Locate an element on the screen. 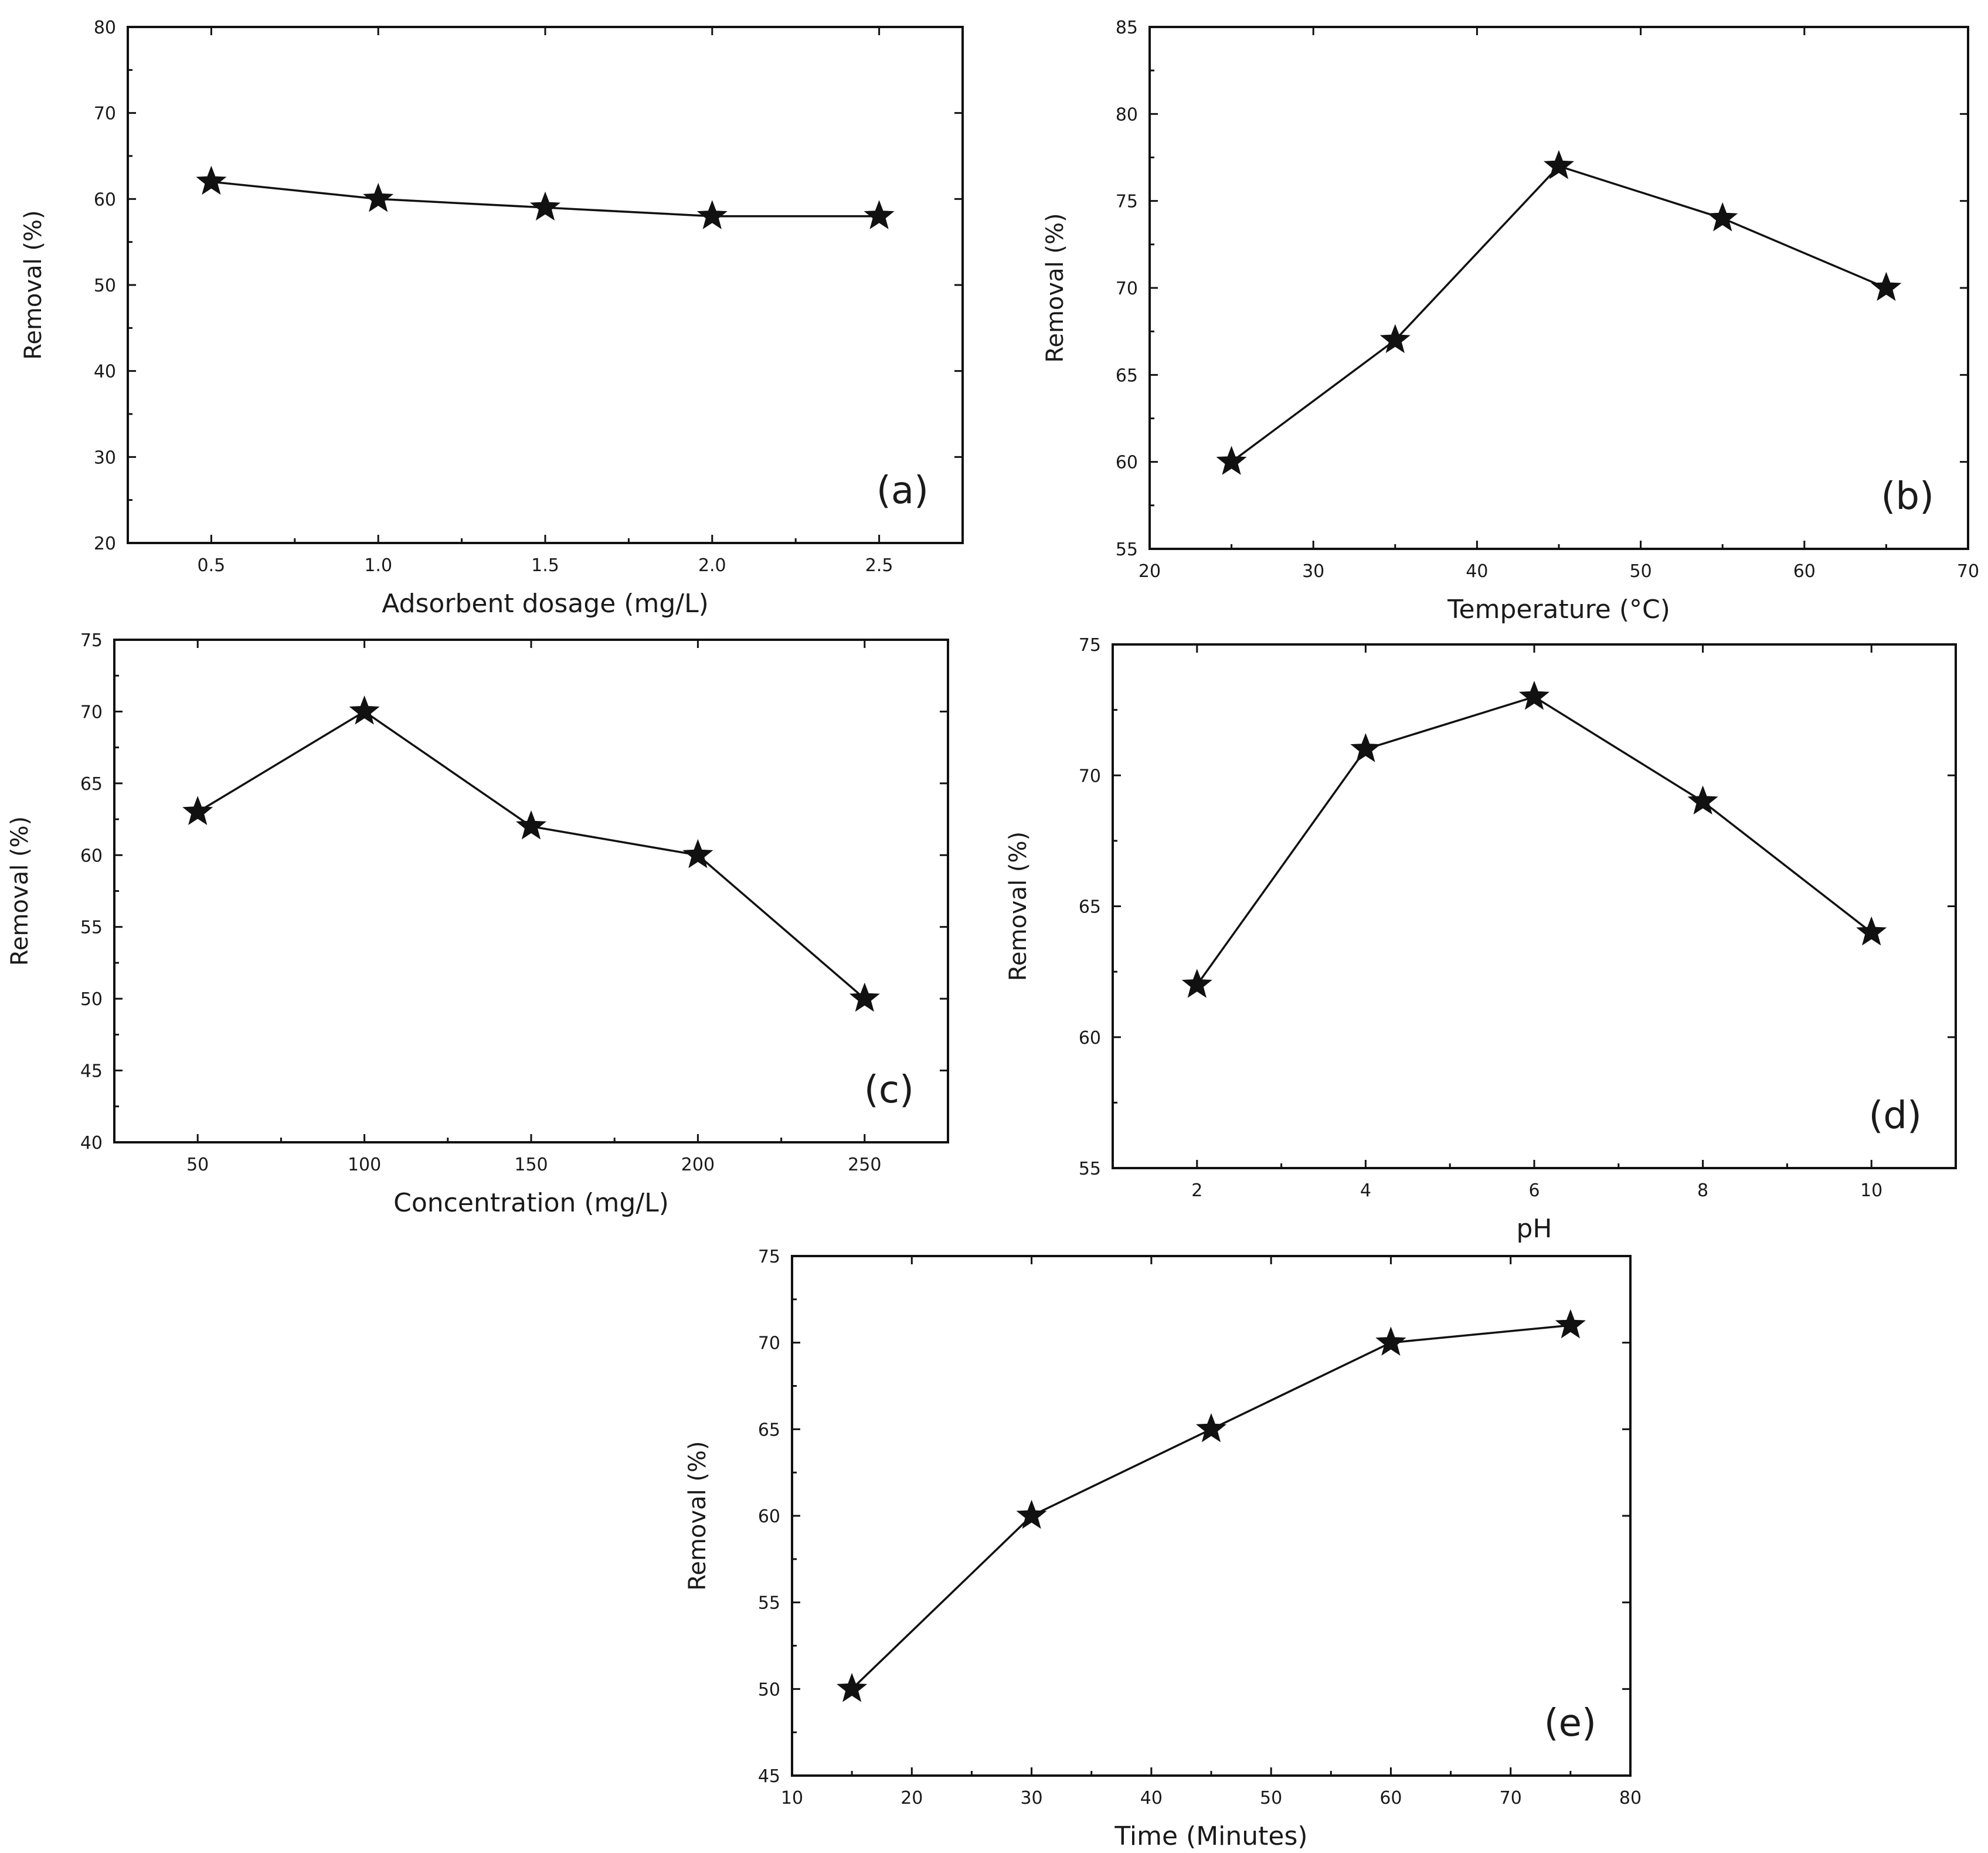 The width and height of the screenshot is (1988, 1853). x-tick-label: 100 is located at coordinates (364, 1165).